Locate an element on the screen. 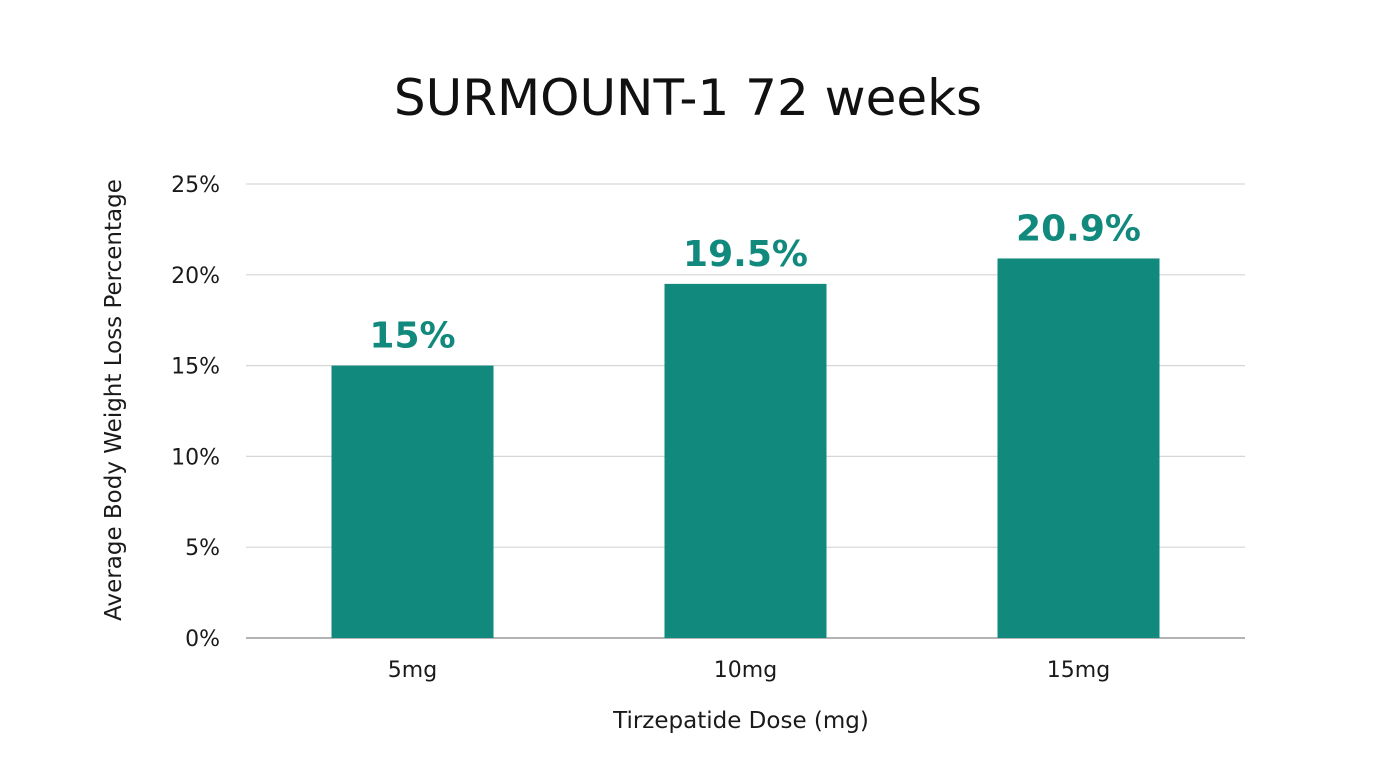 The width and height of the screenshot is (1376, 768). y-tick-label: 25% is located at coordinates (195, 185).